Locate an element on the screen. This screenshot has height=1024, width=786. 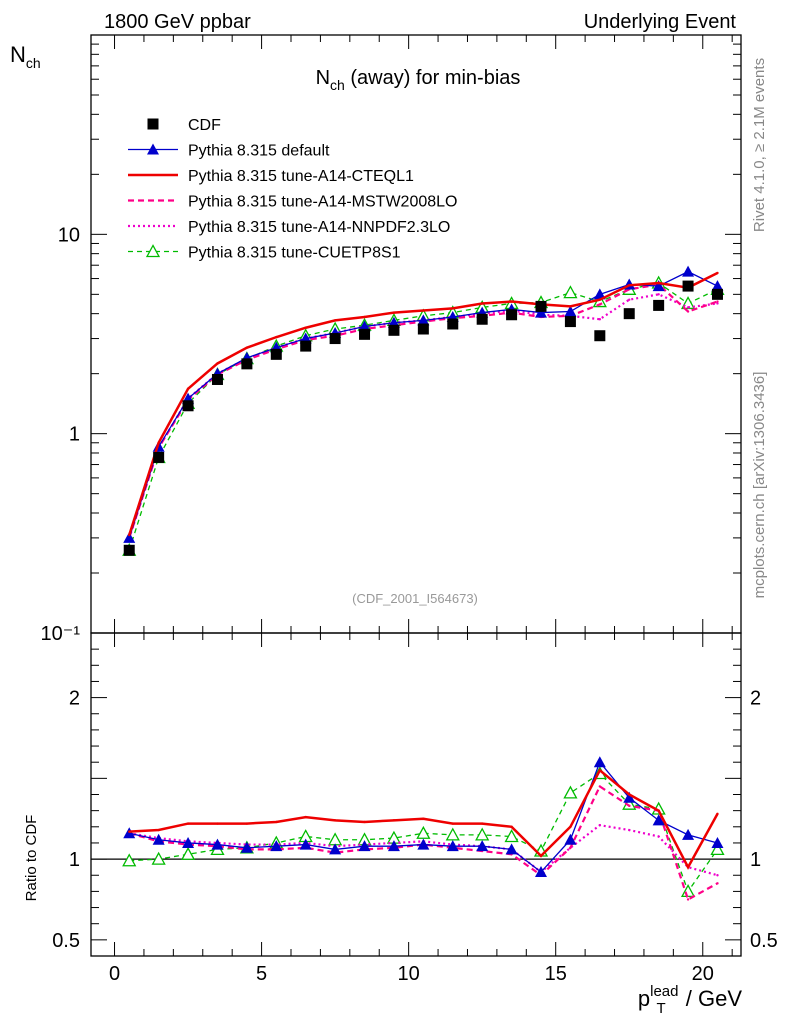
x-tick-label: 10 is located at coordinates (409, 974).